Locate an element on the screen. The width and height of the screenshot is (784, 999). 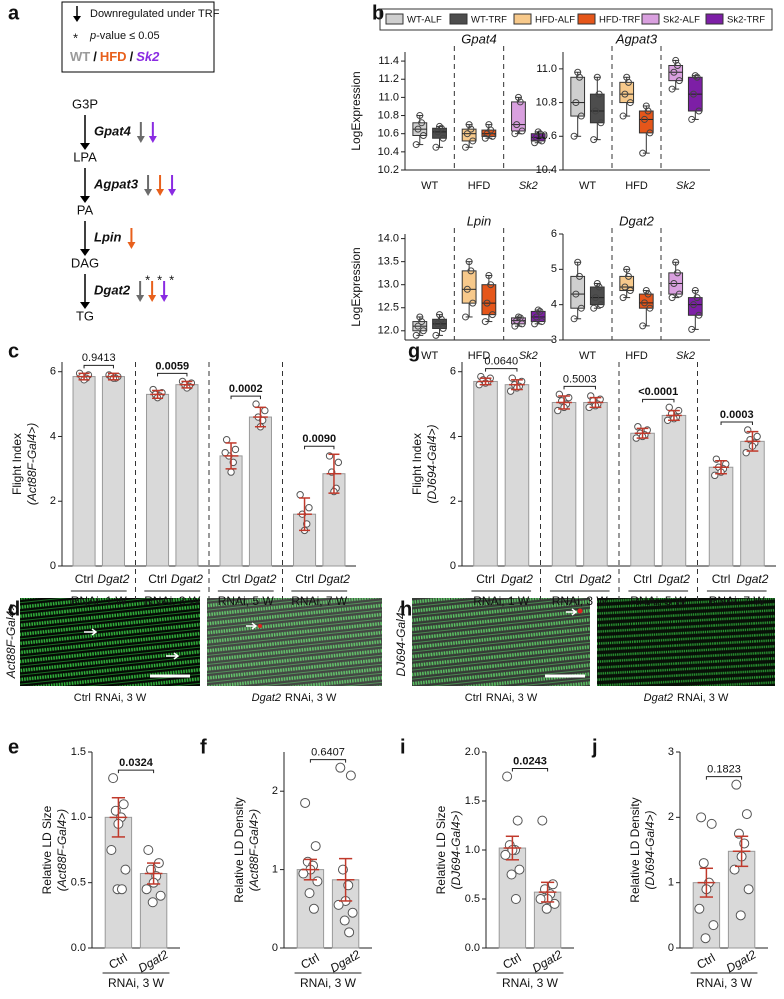
p-value: 0.0640 is located at coordinates (501, 361).